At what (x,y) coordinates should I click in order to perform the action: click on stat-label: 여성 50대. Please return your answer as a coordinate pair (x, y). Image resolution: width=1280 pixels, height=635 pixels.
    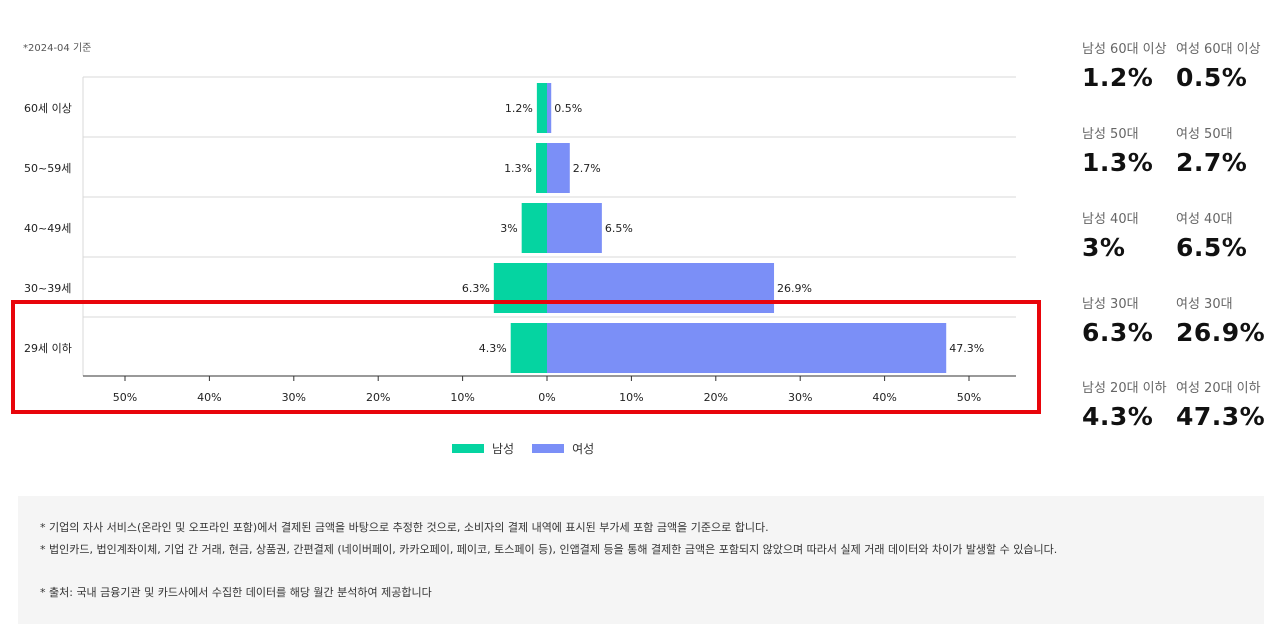
    Looking at the image, I should click on (1204, 134).